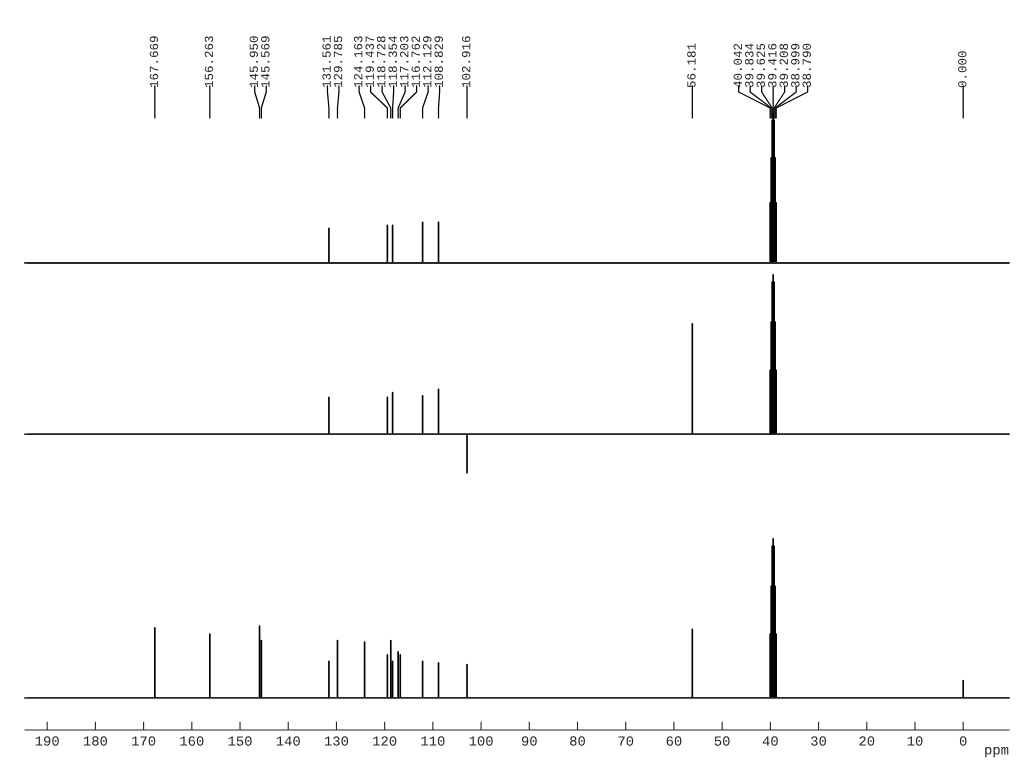 The height and width of the screenshot is (768, 1024). I want to click on x-tick-label: 30, so click(819, 741).